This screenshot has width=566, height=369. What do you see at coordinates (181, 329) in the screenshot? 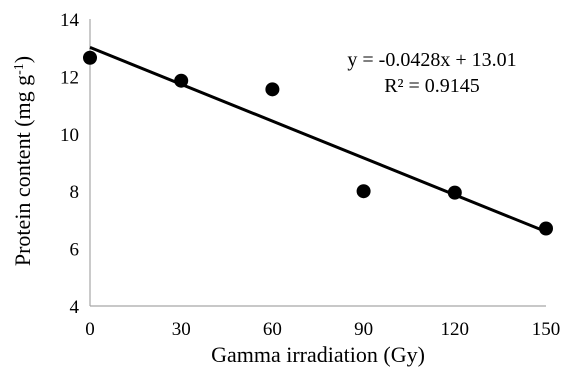
I see `x-tick-label: 30` at bounding box center [181, 329].